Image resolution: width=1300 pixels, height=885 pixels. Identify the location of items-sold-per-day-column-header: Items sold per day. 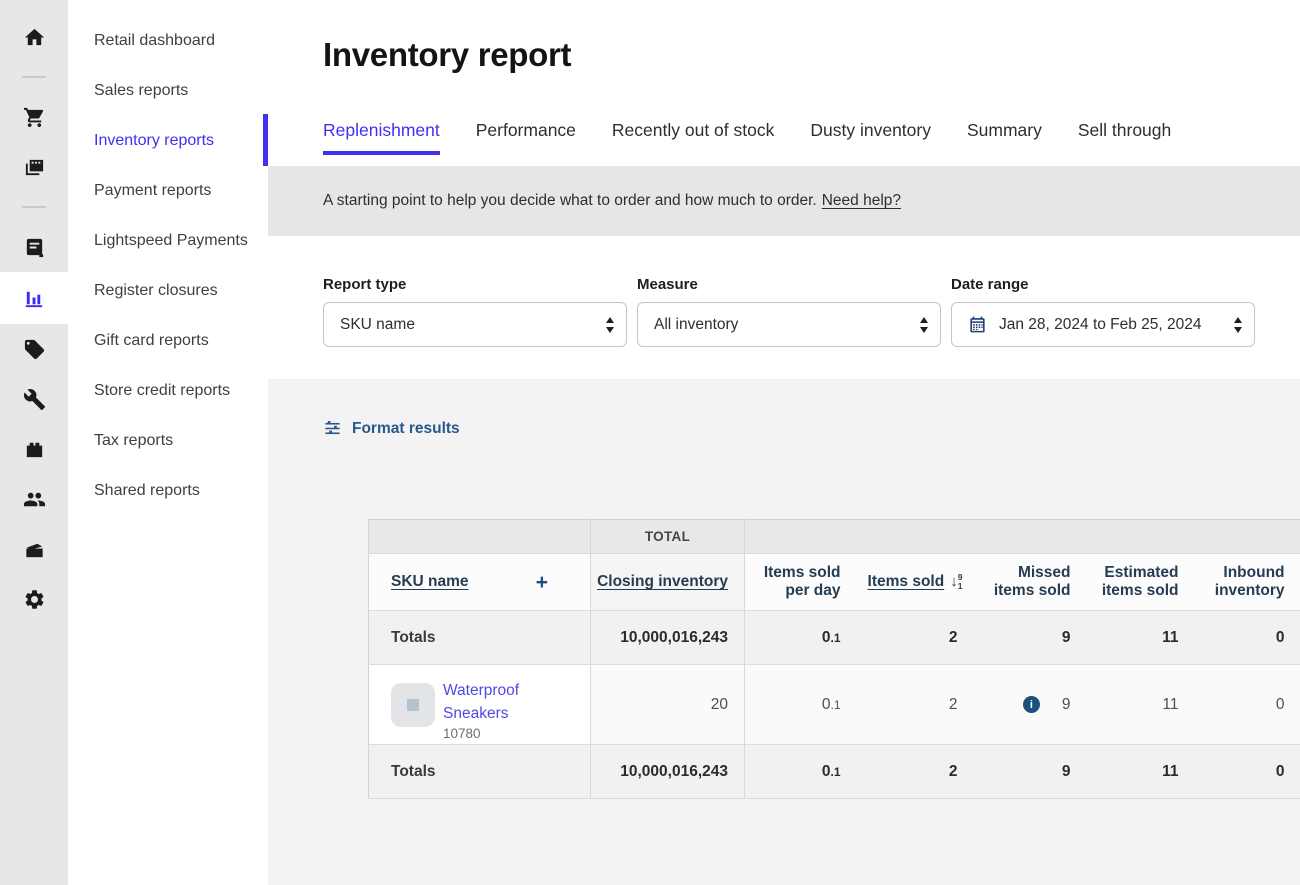
(800, 582).